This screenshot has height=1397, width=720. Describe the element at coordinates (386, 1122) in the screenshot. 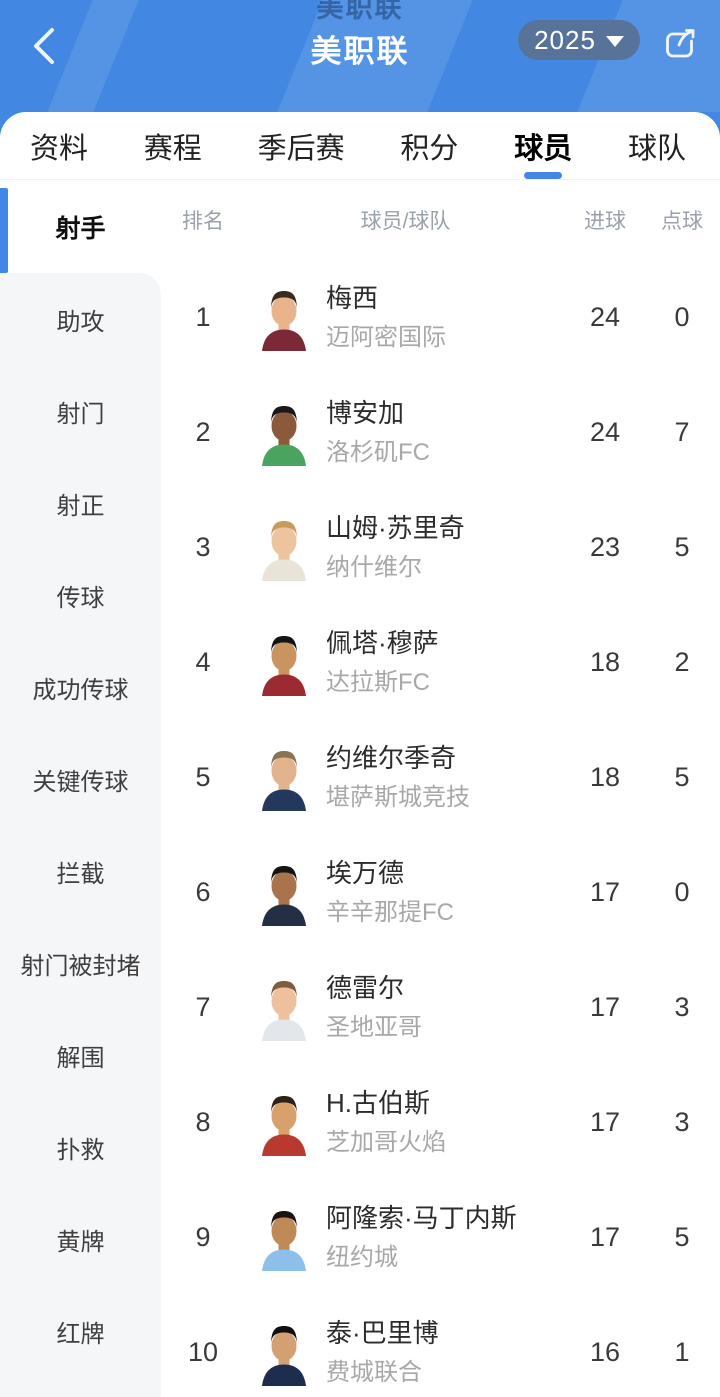

I see `player-info: H.古伯斯 芝加哥火焰` at that location.